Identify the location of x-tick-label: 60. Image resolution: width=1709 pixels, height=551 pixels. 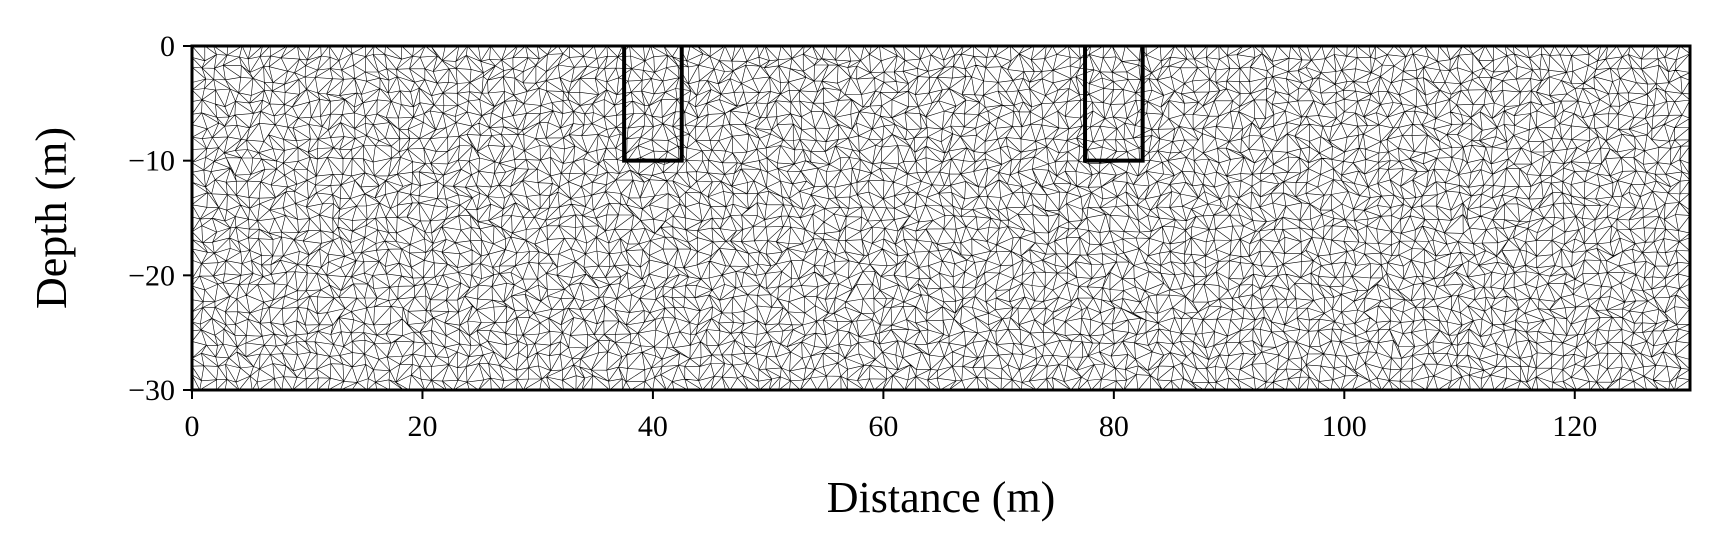
(883, 426).